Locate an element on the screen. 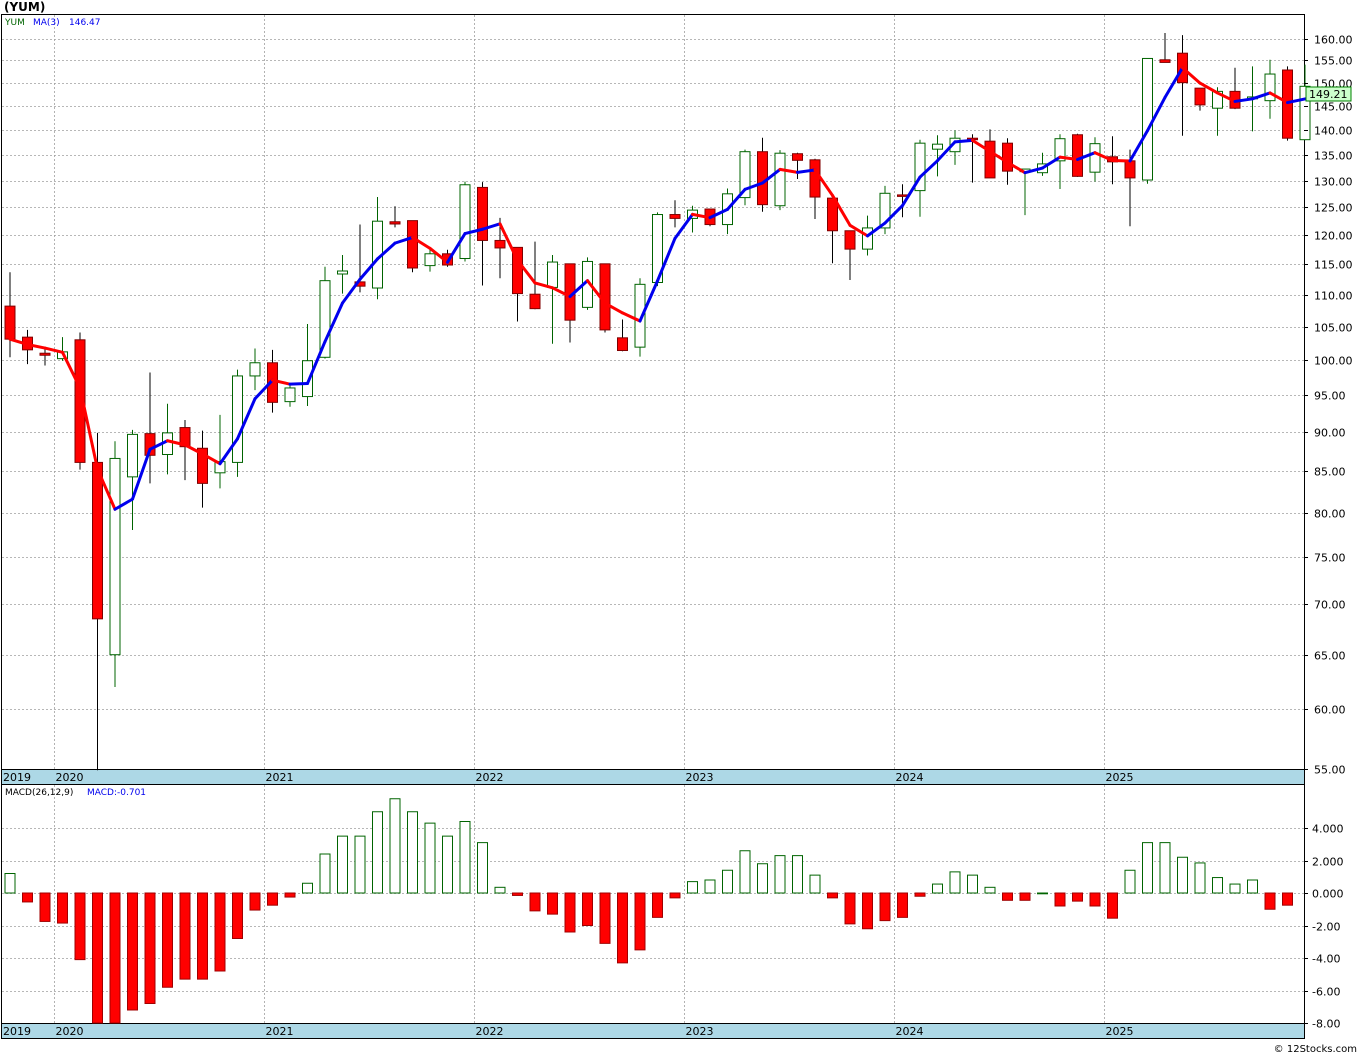  price-tick-label: 160.00 is located at coordinates (1333, 40).